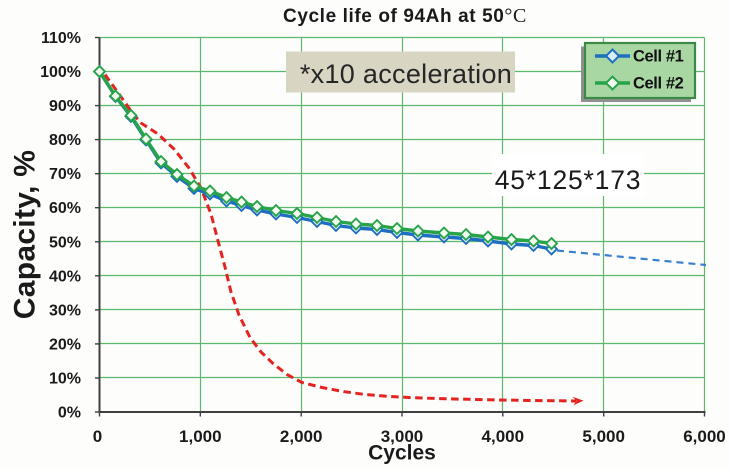  I want to click on svg-text: 1,000, so click(200, 436).